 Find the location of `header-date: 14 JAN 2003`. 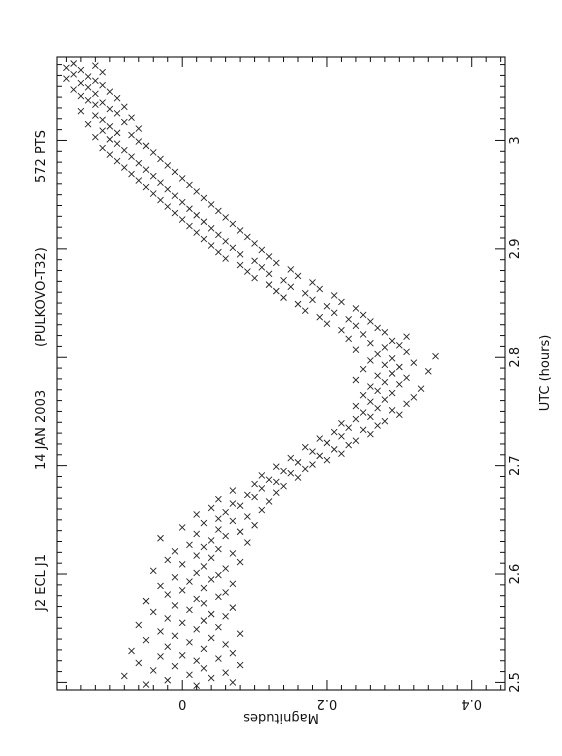

header-date: 14 JAN 2003 is located at coordinates (41, 430).